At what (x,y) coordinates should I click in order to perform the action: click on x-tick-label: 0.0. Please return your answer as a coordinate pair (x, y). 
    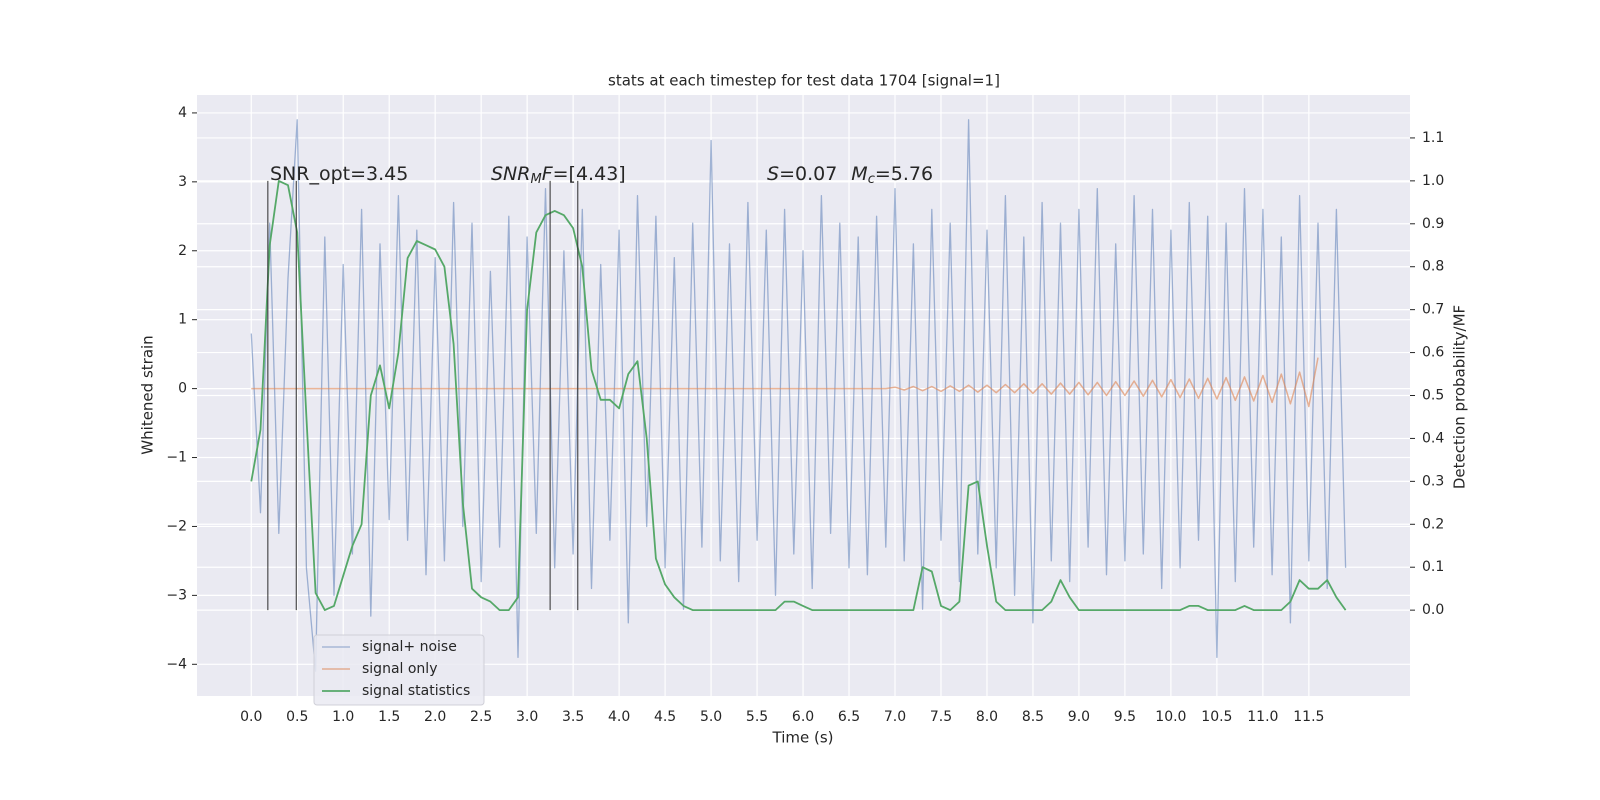
    Looking at the image, I should click on (251, 717).